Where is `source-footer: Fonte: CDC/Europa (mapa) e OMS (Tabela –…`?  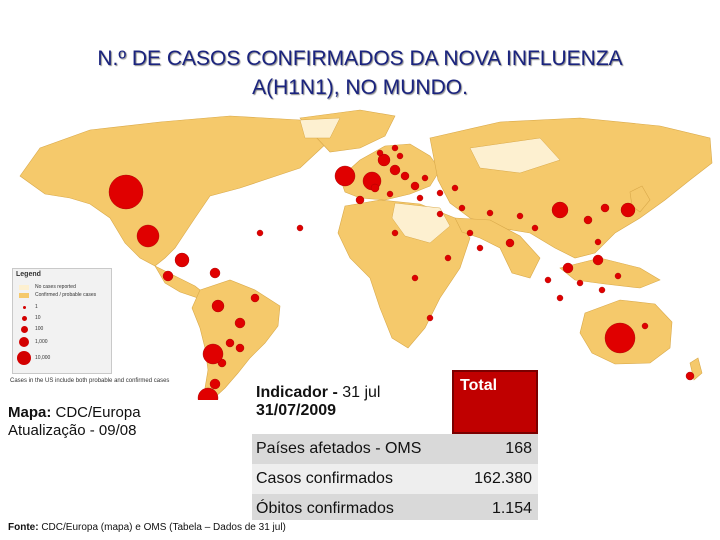 source-footer: Fonte: CDC/Europa (mapa) e OMS (Tabela –… is located at coordinates (147, 527).